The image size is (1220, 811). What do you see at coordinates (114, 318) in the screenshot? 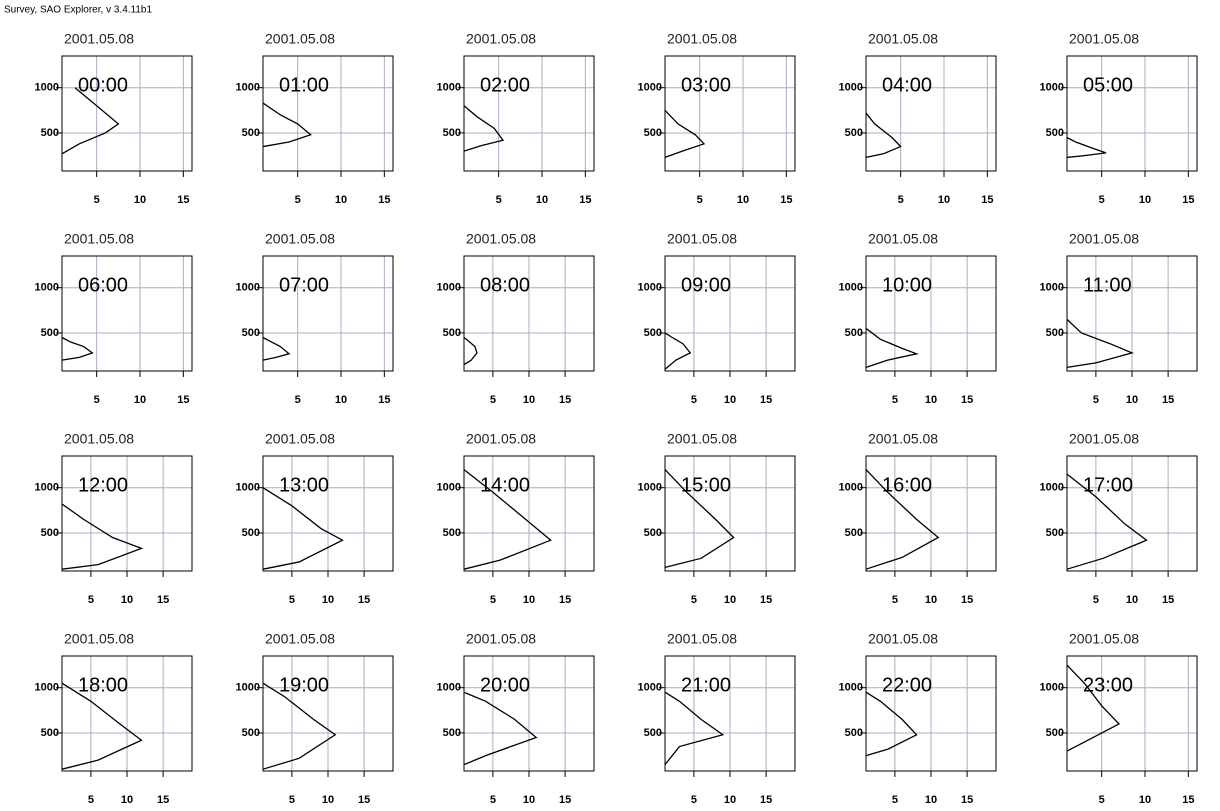
I see `ionogram-panel: 2001.05.08 5 10 15 500 1000 06:00` at bounding box center [114, 318].